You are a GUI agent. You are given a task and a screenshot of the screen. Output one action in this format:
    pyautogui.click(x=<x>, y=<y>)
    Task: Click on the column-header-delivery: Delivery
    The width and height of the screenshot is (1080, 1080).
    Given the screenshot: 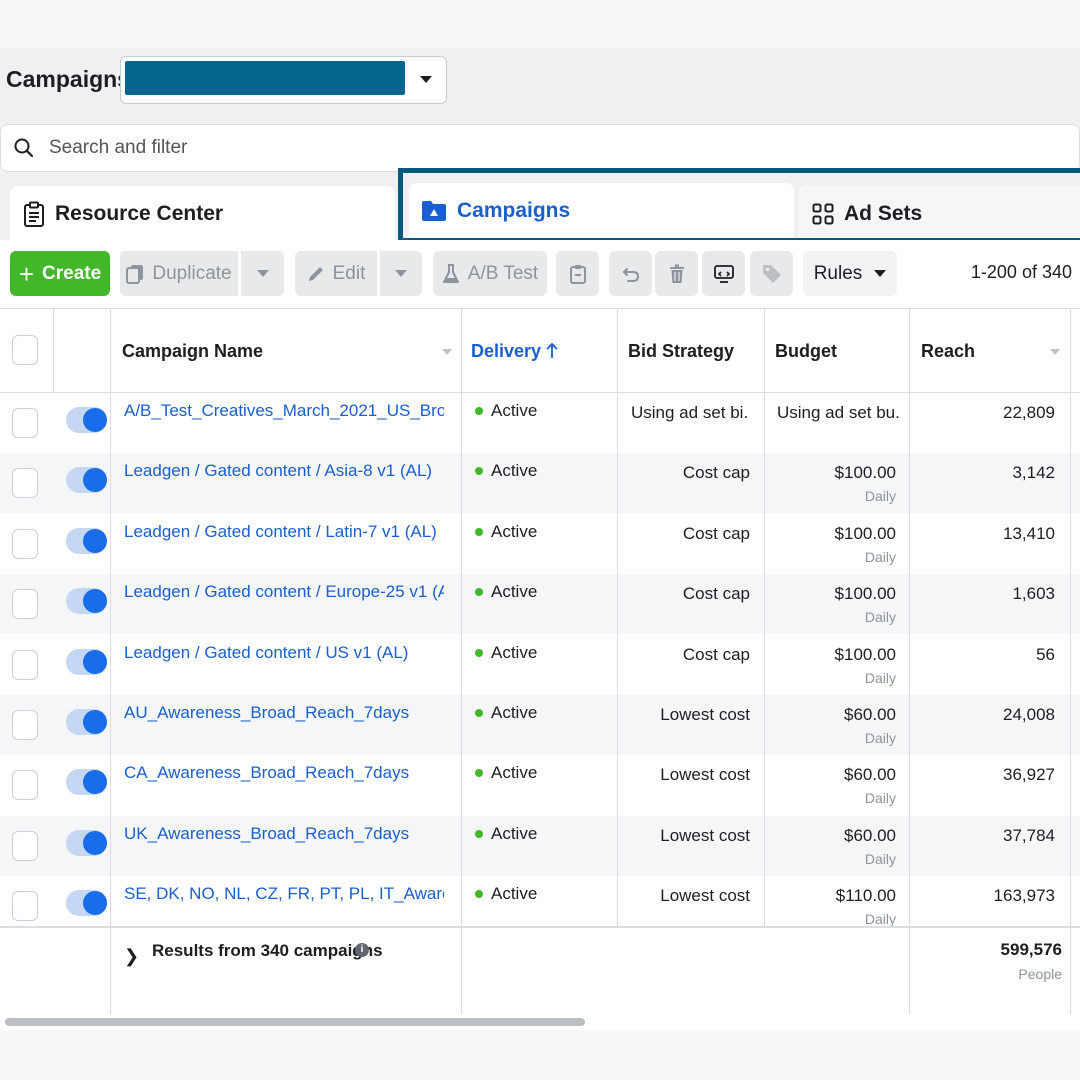 What is the action you would take?
    pyautogui.click(x=514, y=351)
    